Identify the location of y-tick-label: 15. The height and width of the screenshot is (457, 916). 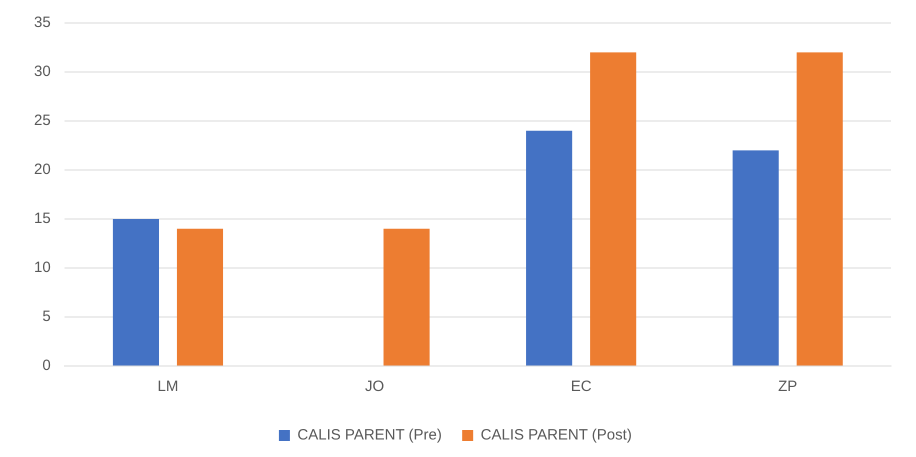
(42, 219).